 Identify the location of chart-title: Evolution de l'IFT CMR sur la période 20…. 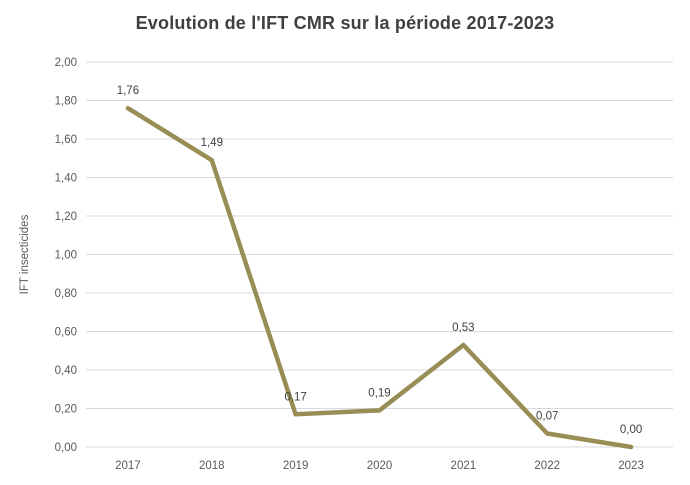
(345, 23).